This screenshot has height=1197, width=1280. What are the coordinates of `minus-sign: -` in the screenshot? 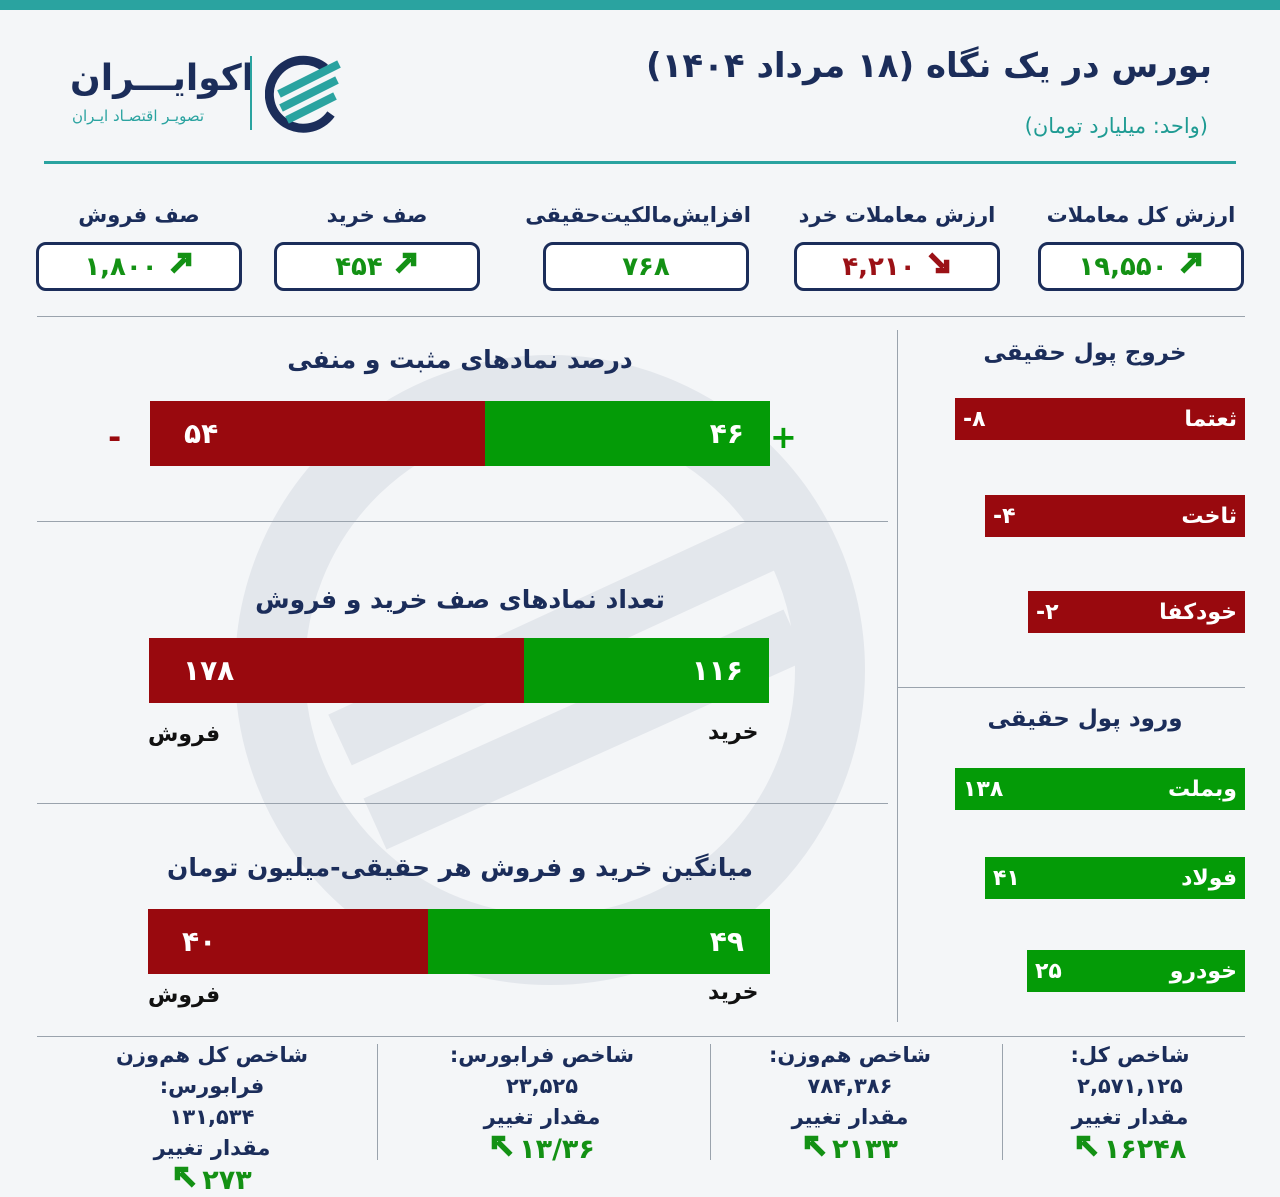 It's located at (115, 437).